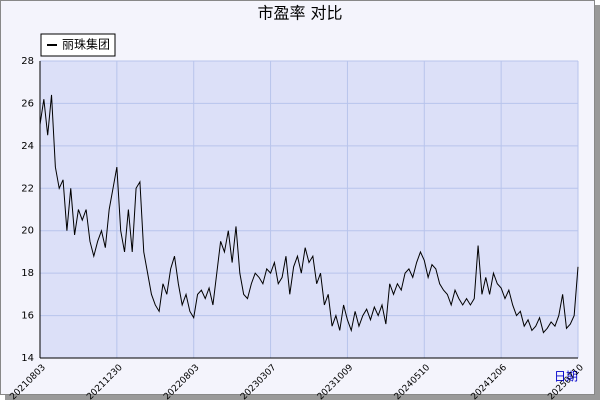  What do you see at coordinates (86, 44) in the screenshot?
I see `legend-label: 丽珠集团` at bounding box center [86, 44].